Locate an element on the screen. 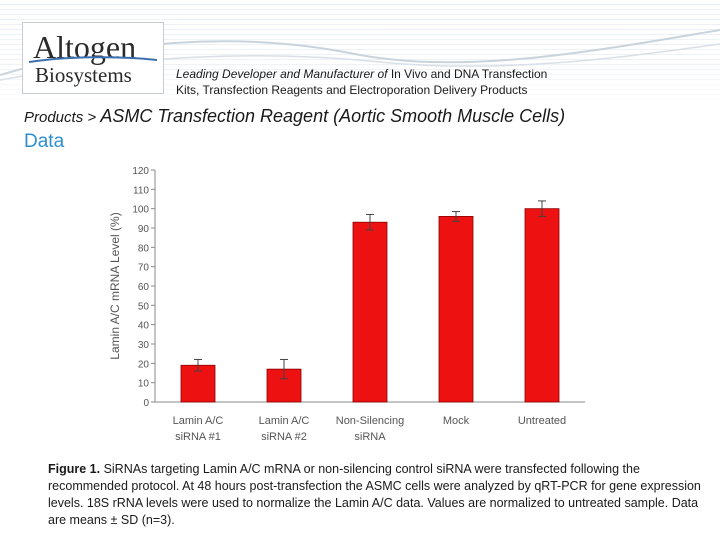  breadcrumb-products: Products is located at coordinates (54, 117).